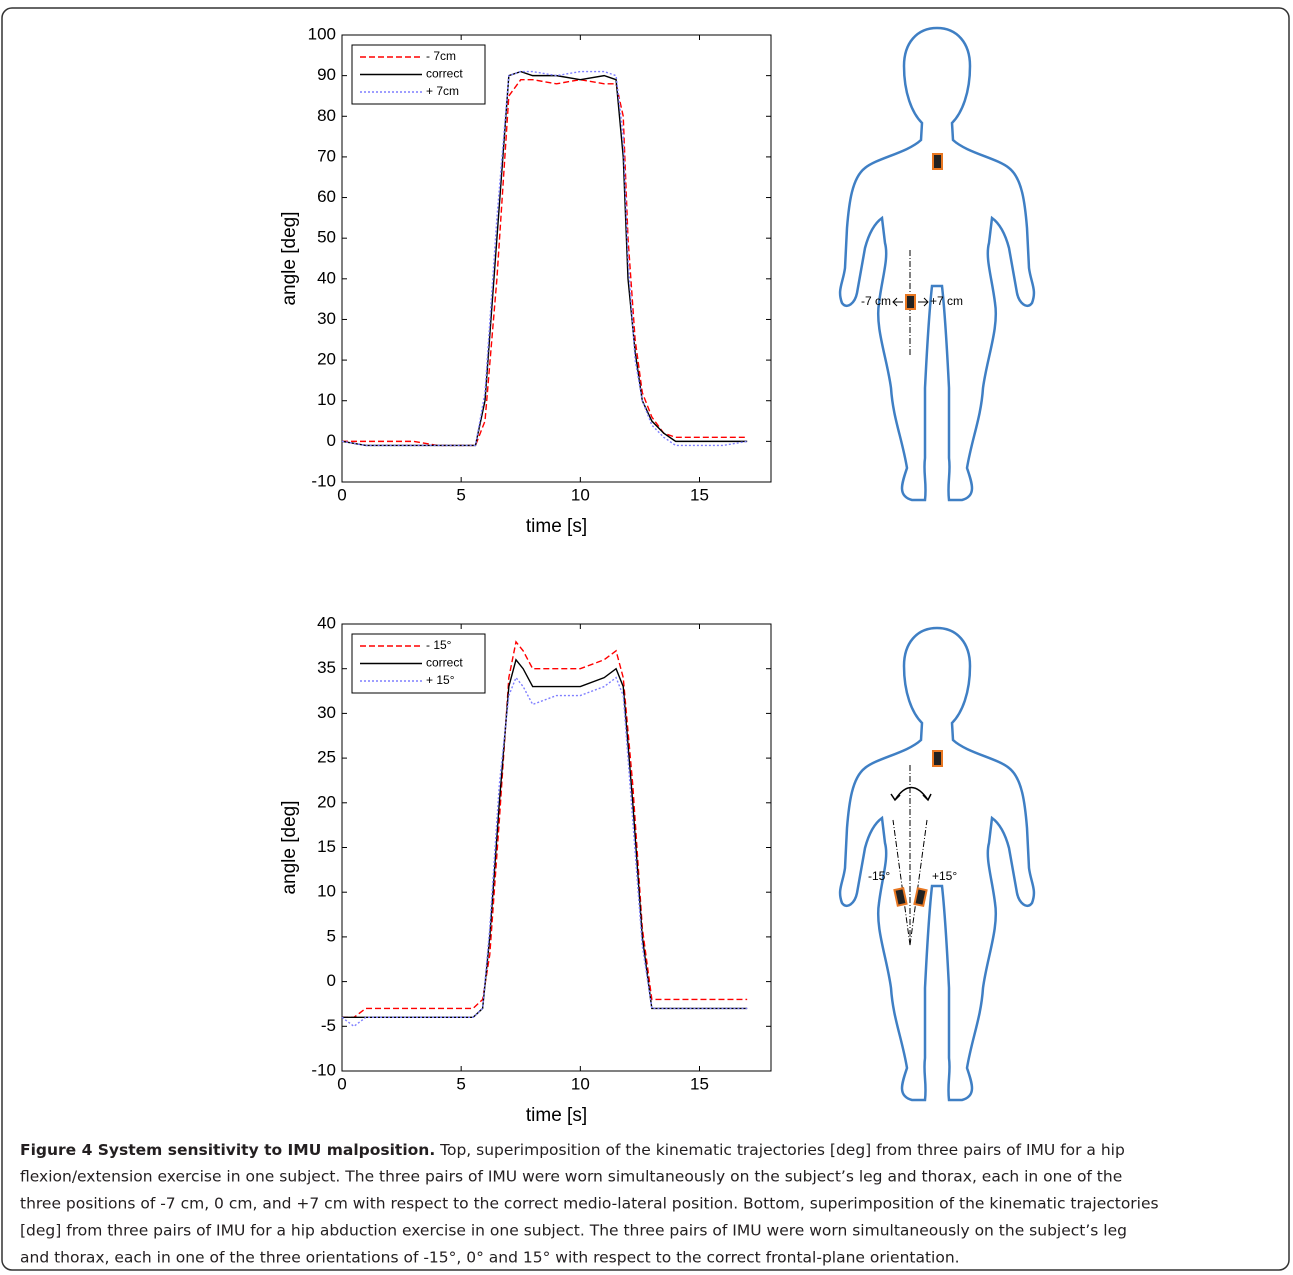 This screenshot has width=1293, height=1275. What do you see at coordinates (326, 237) in the screenshot?
I see `y-tick-label: 50` at bounding box center [326, 237].